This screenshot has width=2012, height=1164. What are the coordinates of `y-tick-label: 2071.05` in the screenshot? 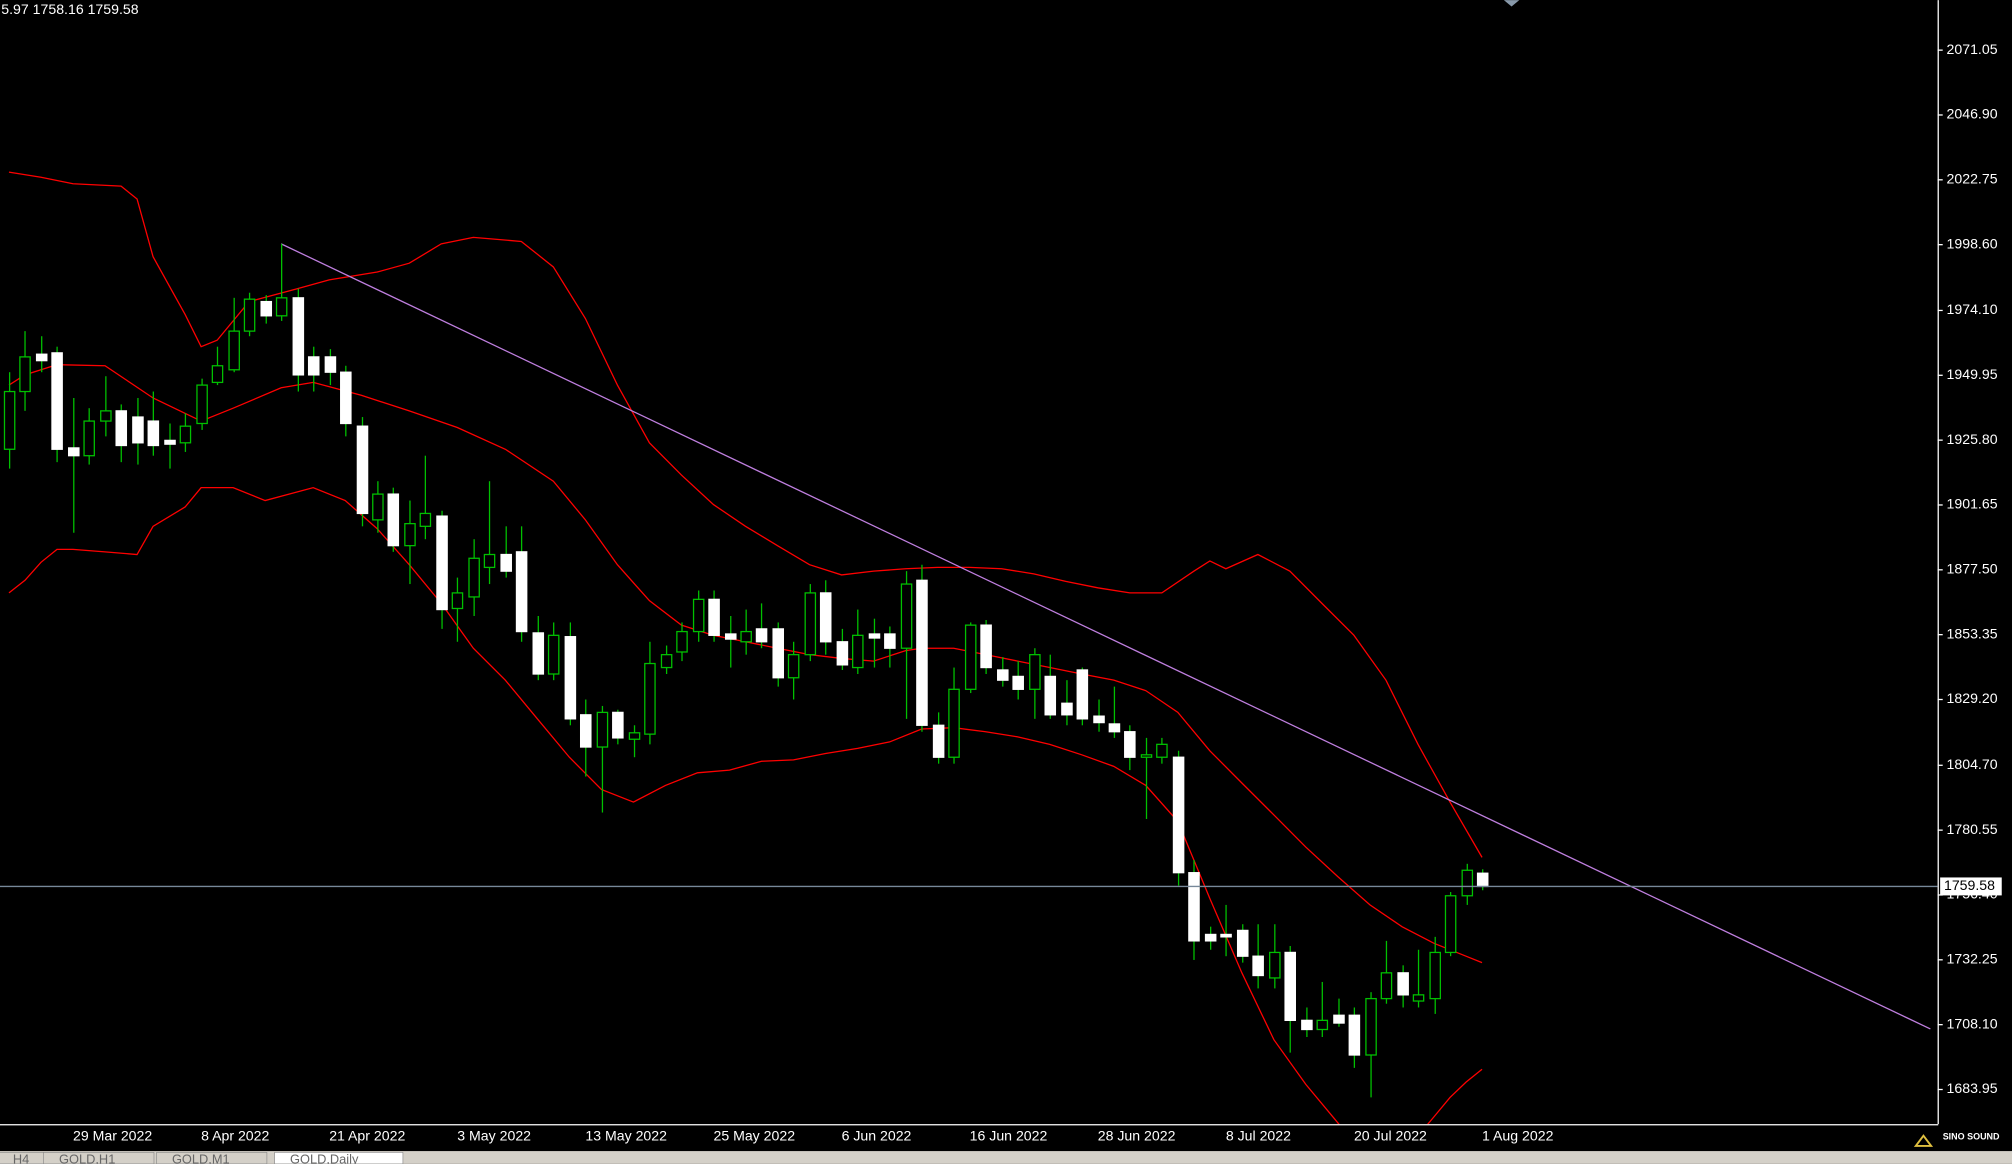 It's located at (1972, 49).